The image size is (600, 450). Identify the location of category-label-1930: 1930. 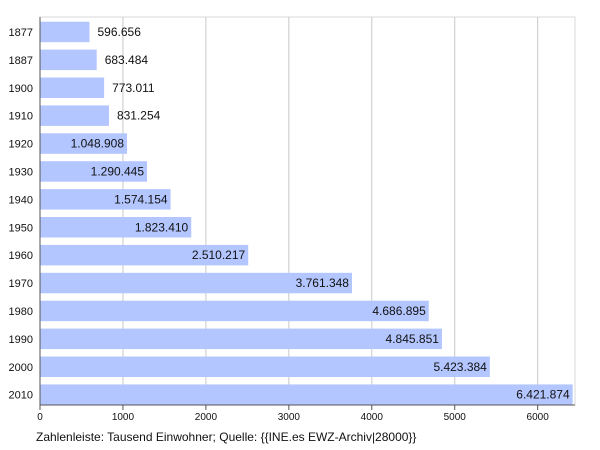
(21, 172).